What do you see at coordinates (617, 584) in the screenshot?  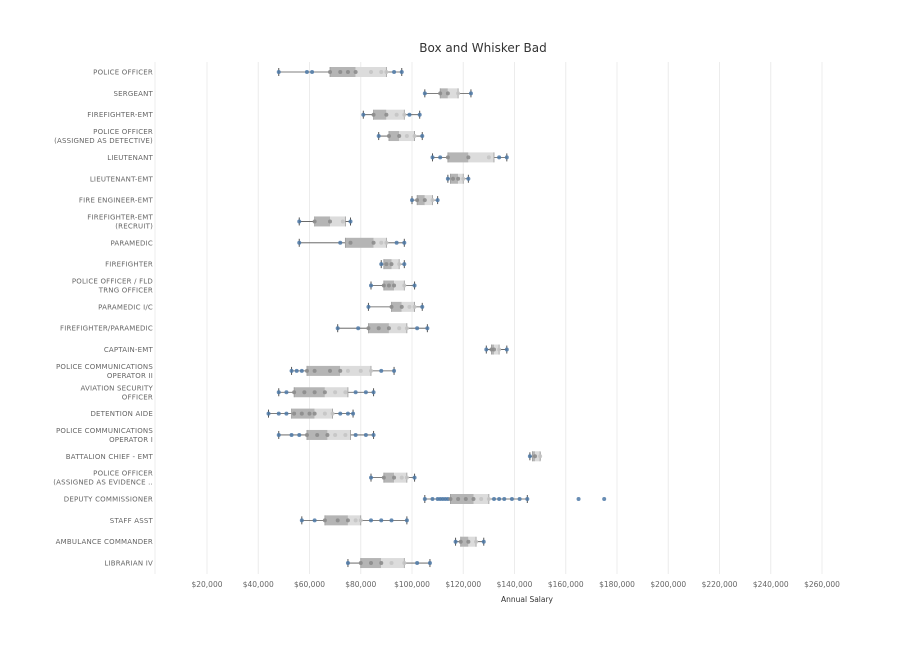 I see `x-tick-label: $180,000` at bounding box center [617, 584].